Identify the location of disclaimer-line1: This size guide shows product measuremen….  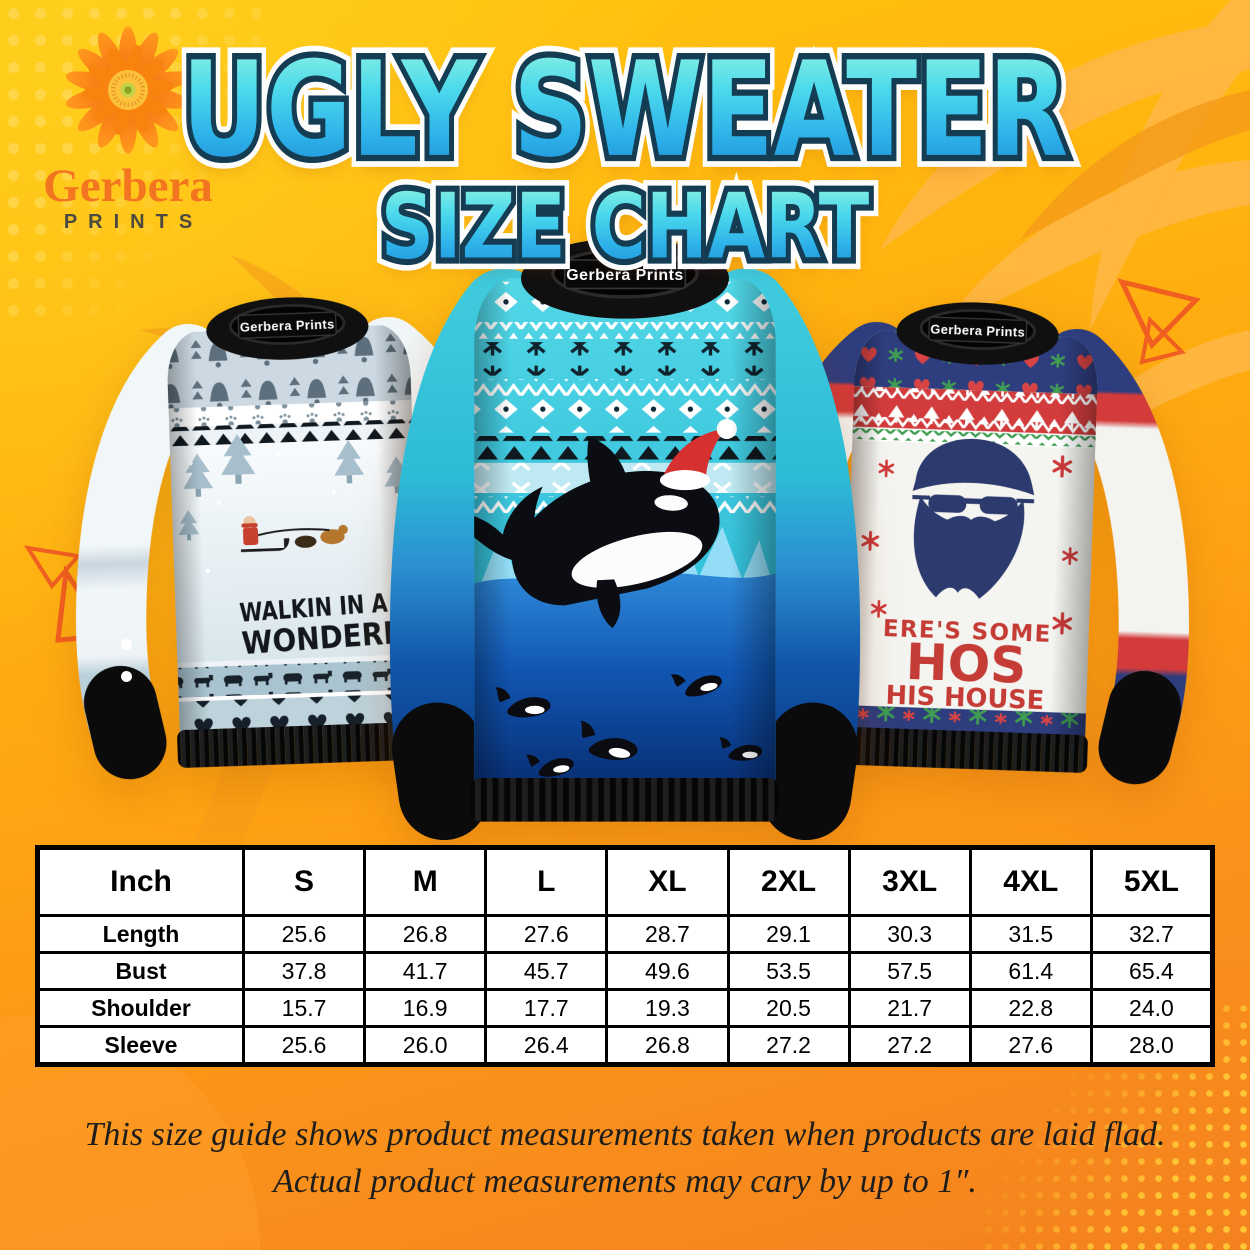
(625, 1134).